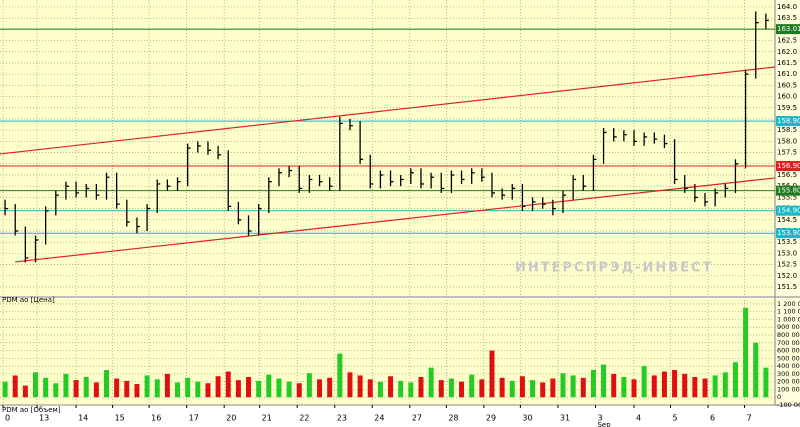 The image size is (800, 427). I want to click on y-tick-label: 0, so click(779, 397).